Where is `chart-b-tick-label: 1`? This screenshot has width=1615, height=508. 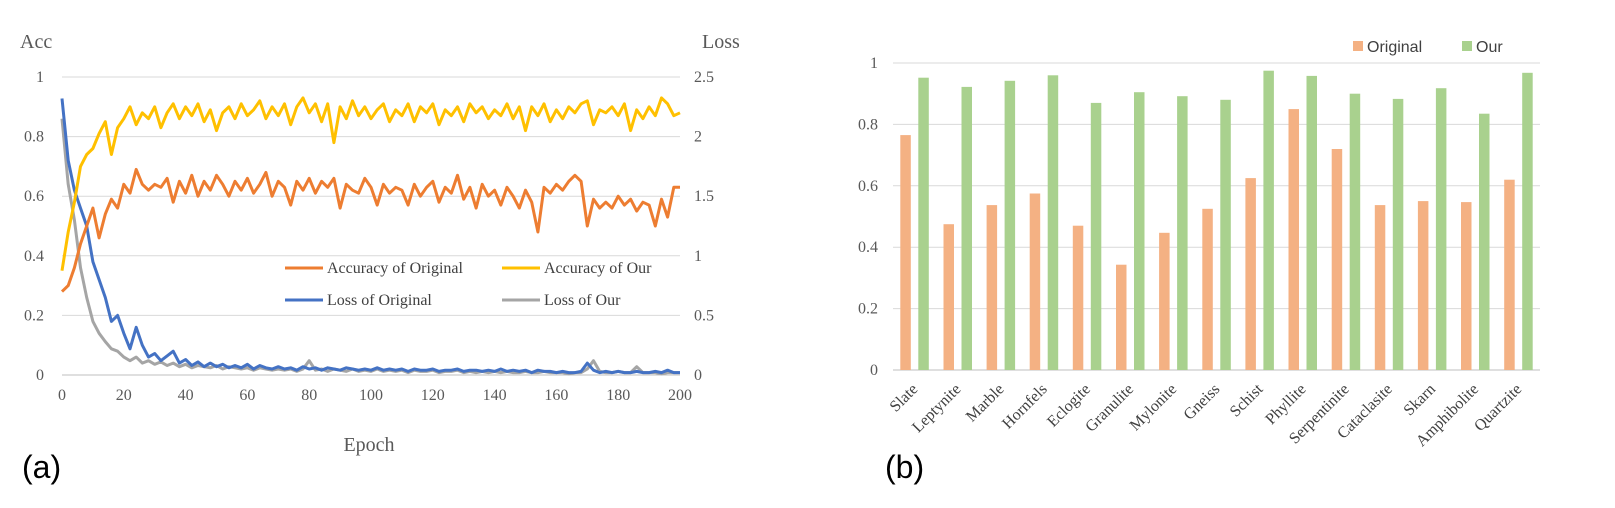
chart-b-tick-label: 1 is located at coordinates (874, 63).